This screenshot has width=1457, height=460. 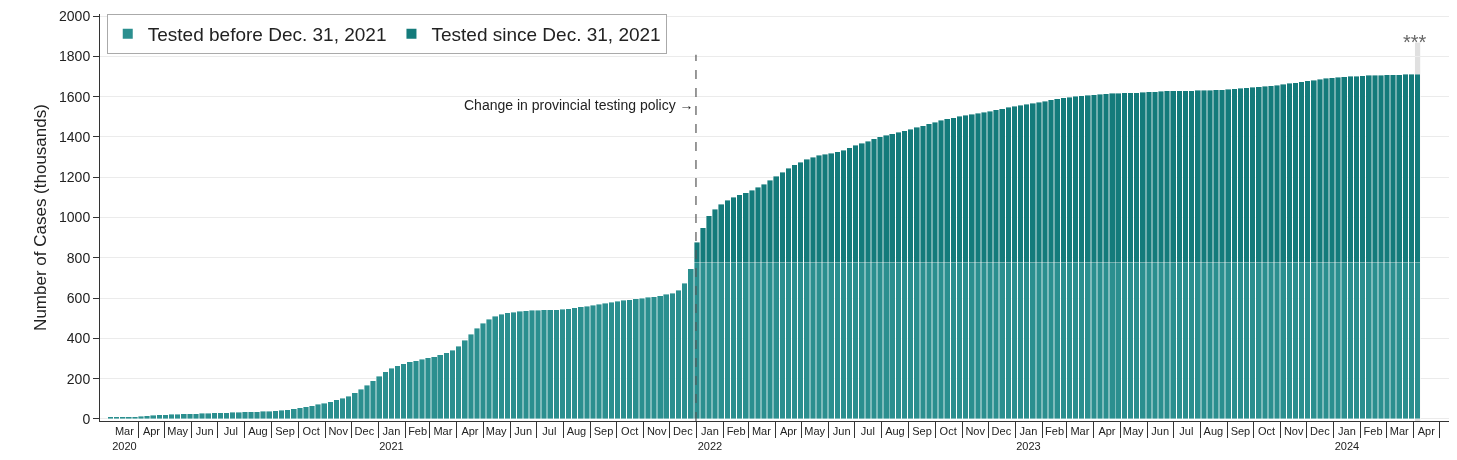 What do you see at coordinates (710, 438) in the screenshot?
I see `x-tick-label: Jan 2022` at bounding box center [710, 438].